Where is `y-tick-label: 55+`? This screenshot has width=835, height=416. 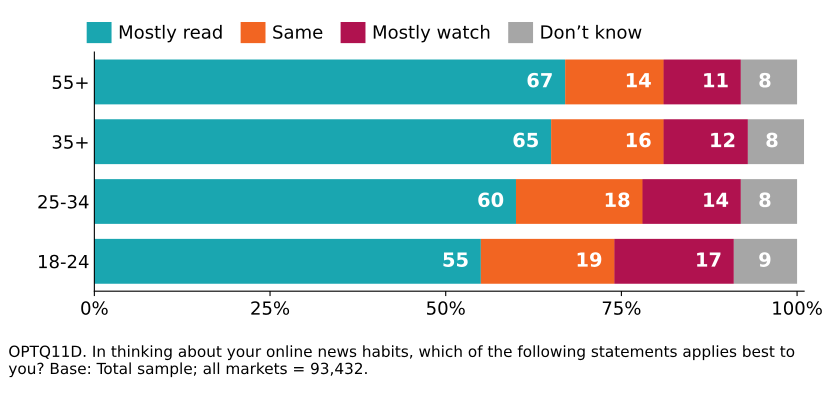
y-tick-label: 55+ is located at coordinates (70, 83).